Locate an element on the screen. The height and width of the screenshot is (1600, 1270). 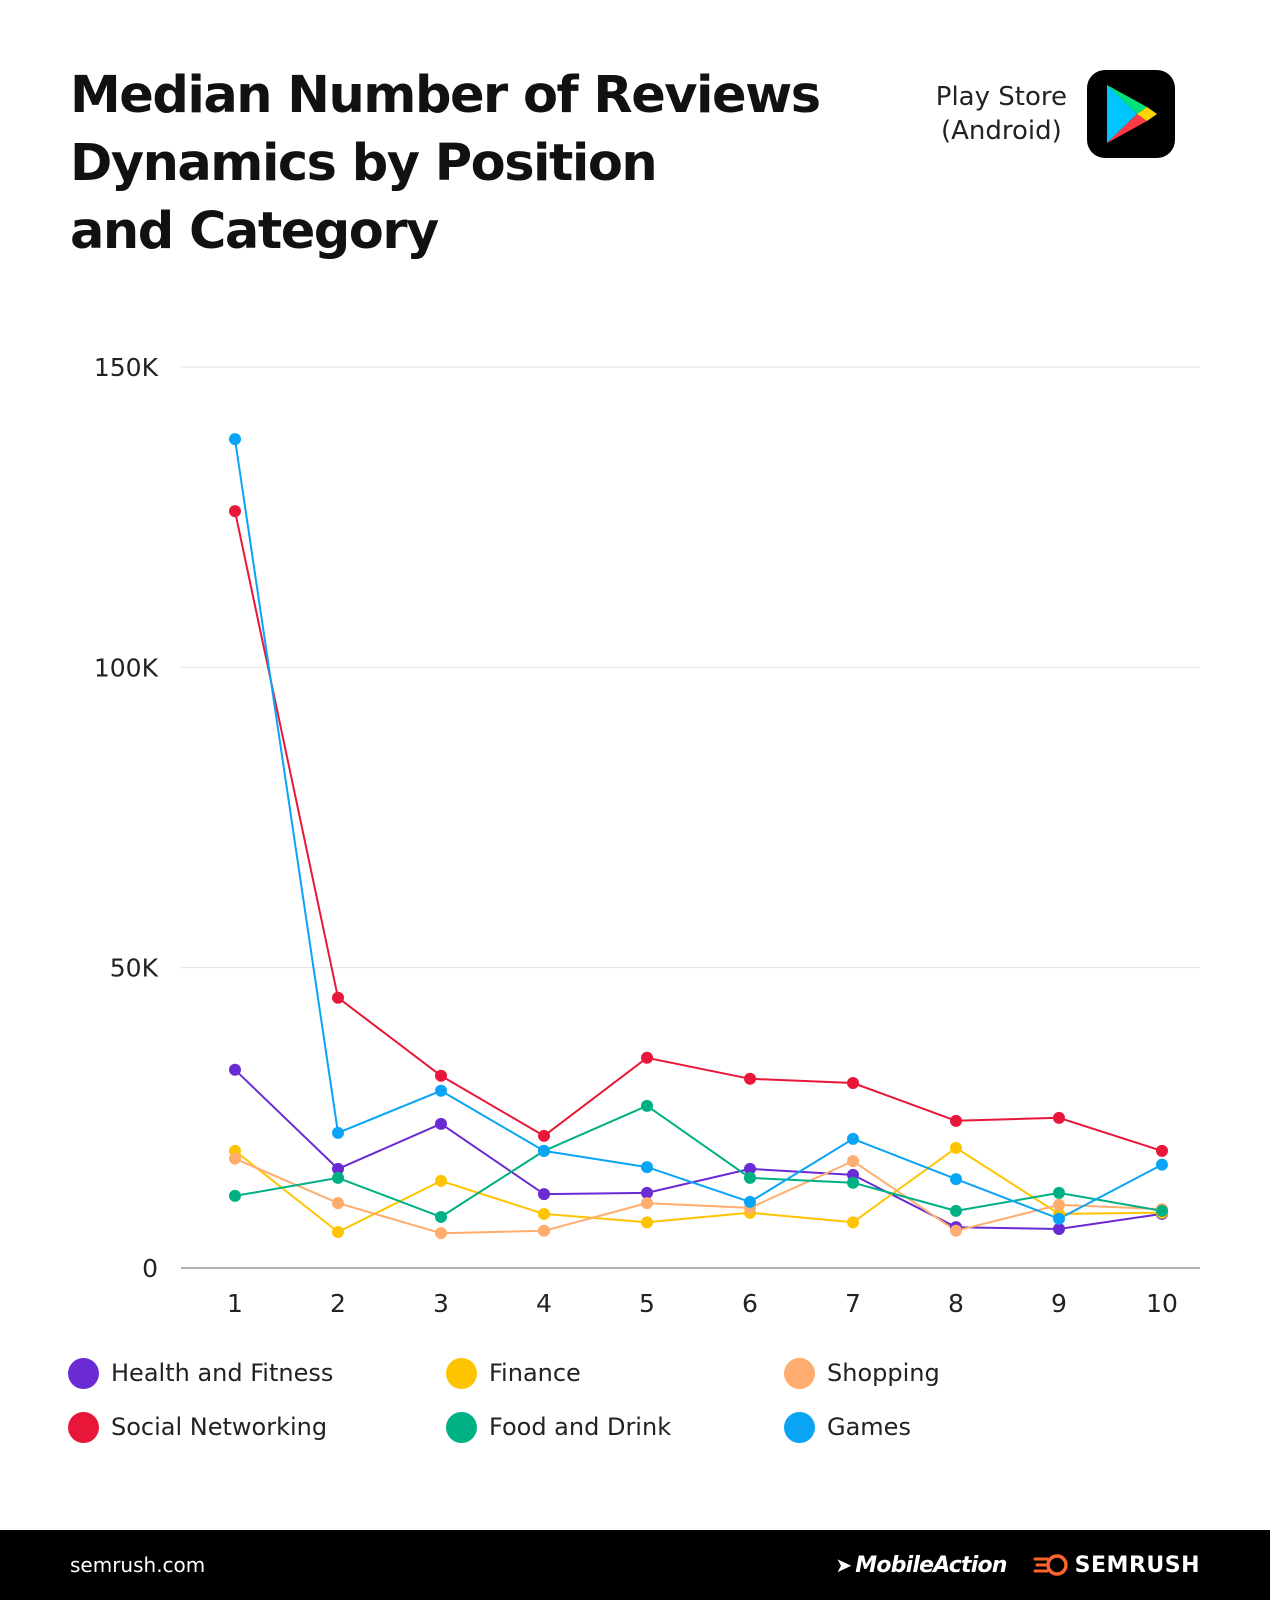
legend-item: Games is located at coordinates (847, 1427).